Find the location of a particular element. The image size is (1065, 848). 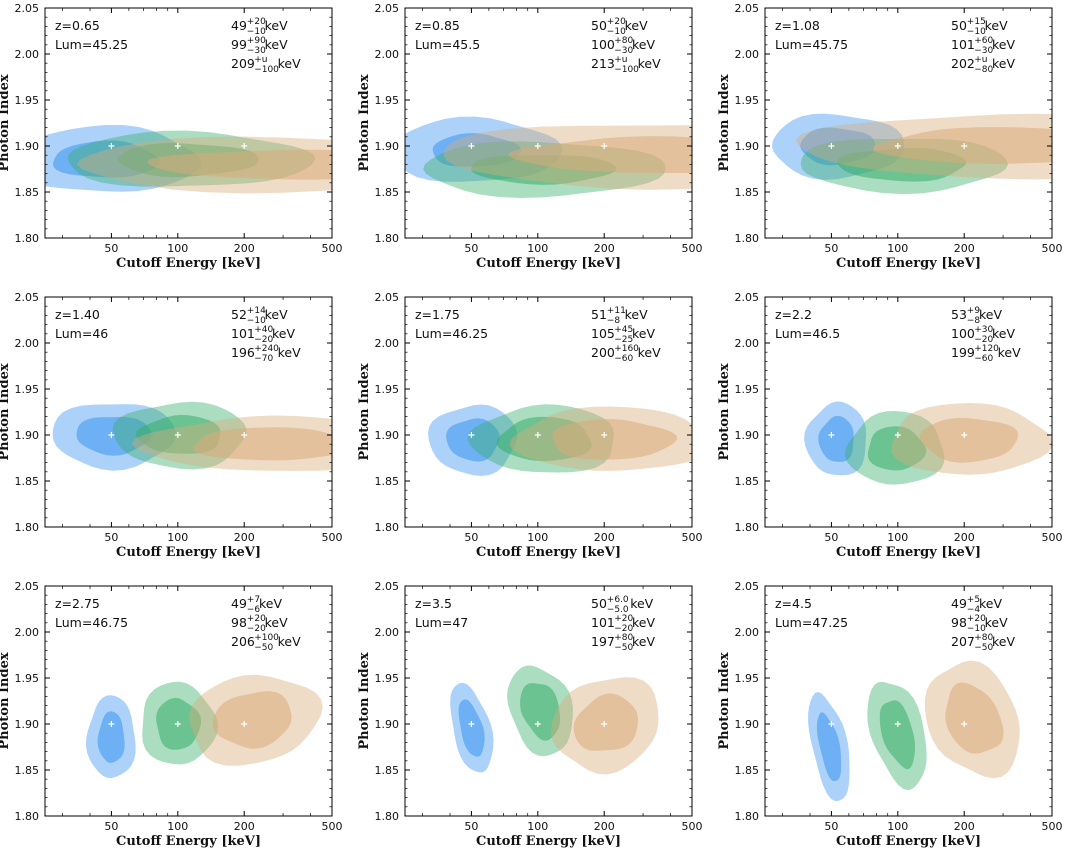

redshift-label: z=0.85 is located at coordinates (437, 25).